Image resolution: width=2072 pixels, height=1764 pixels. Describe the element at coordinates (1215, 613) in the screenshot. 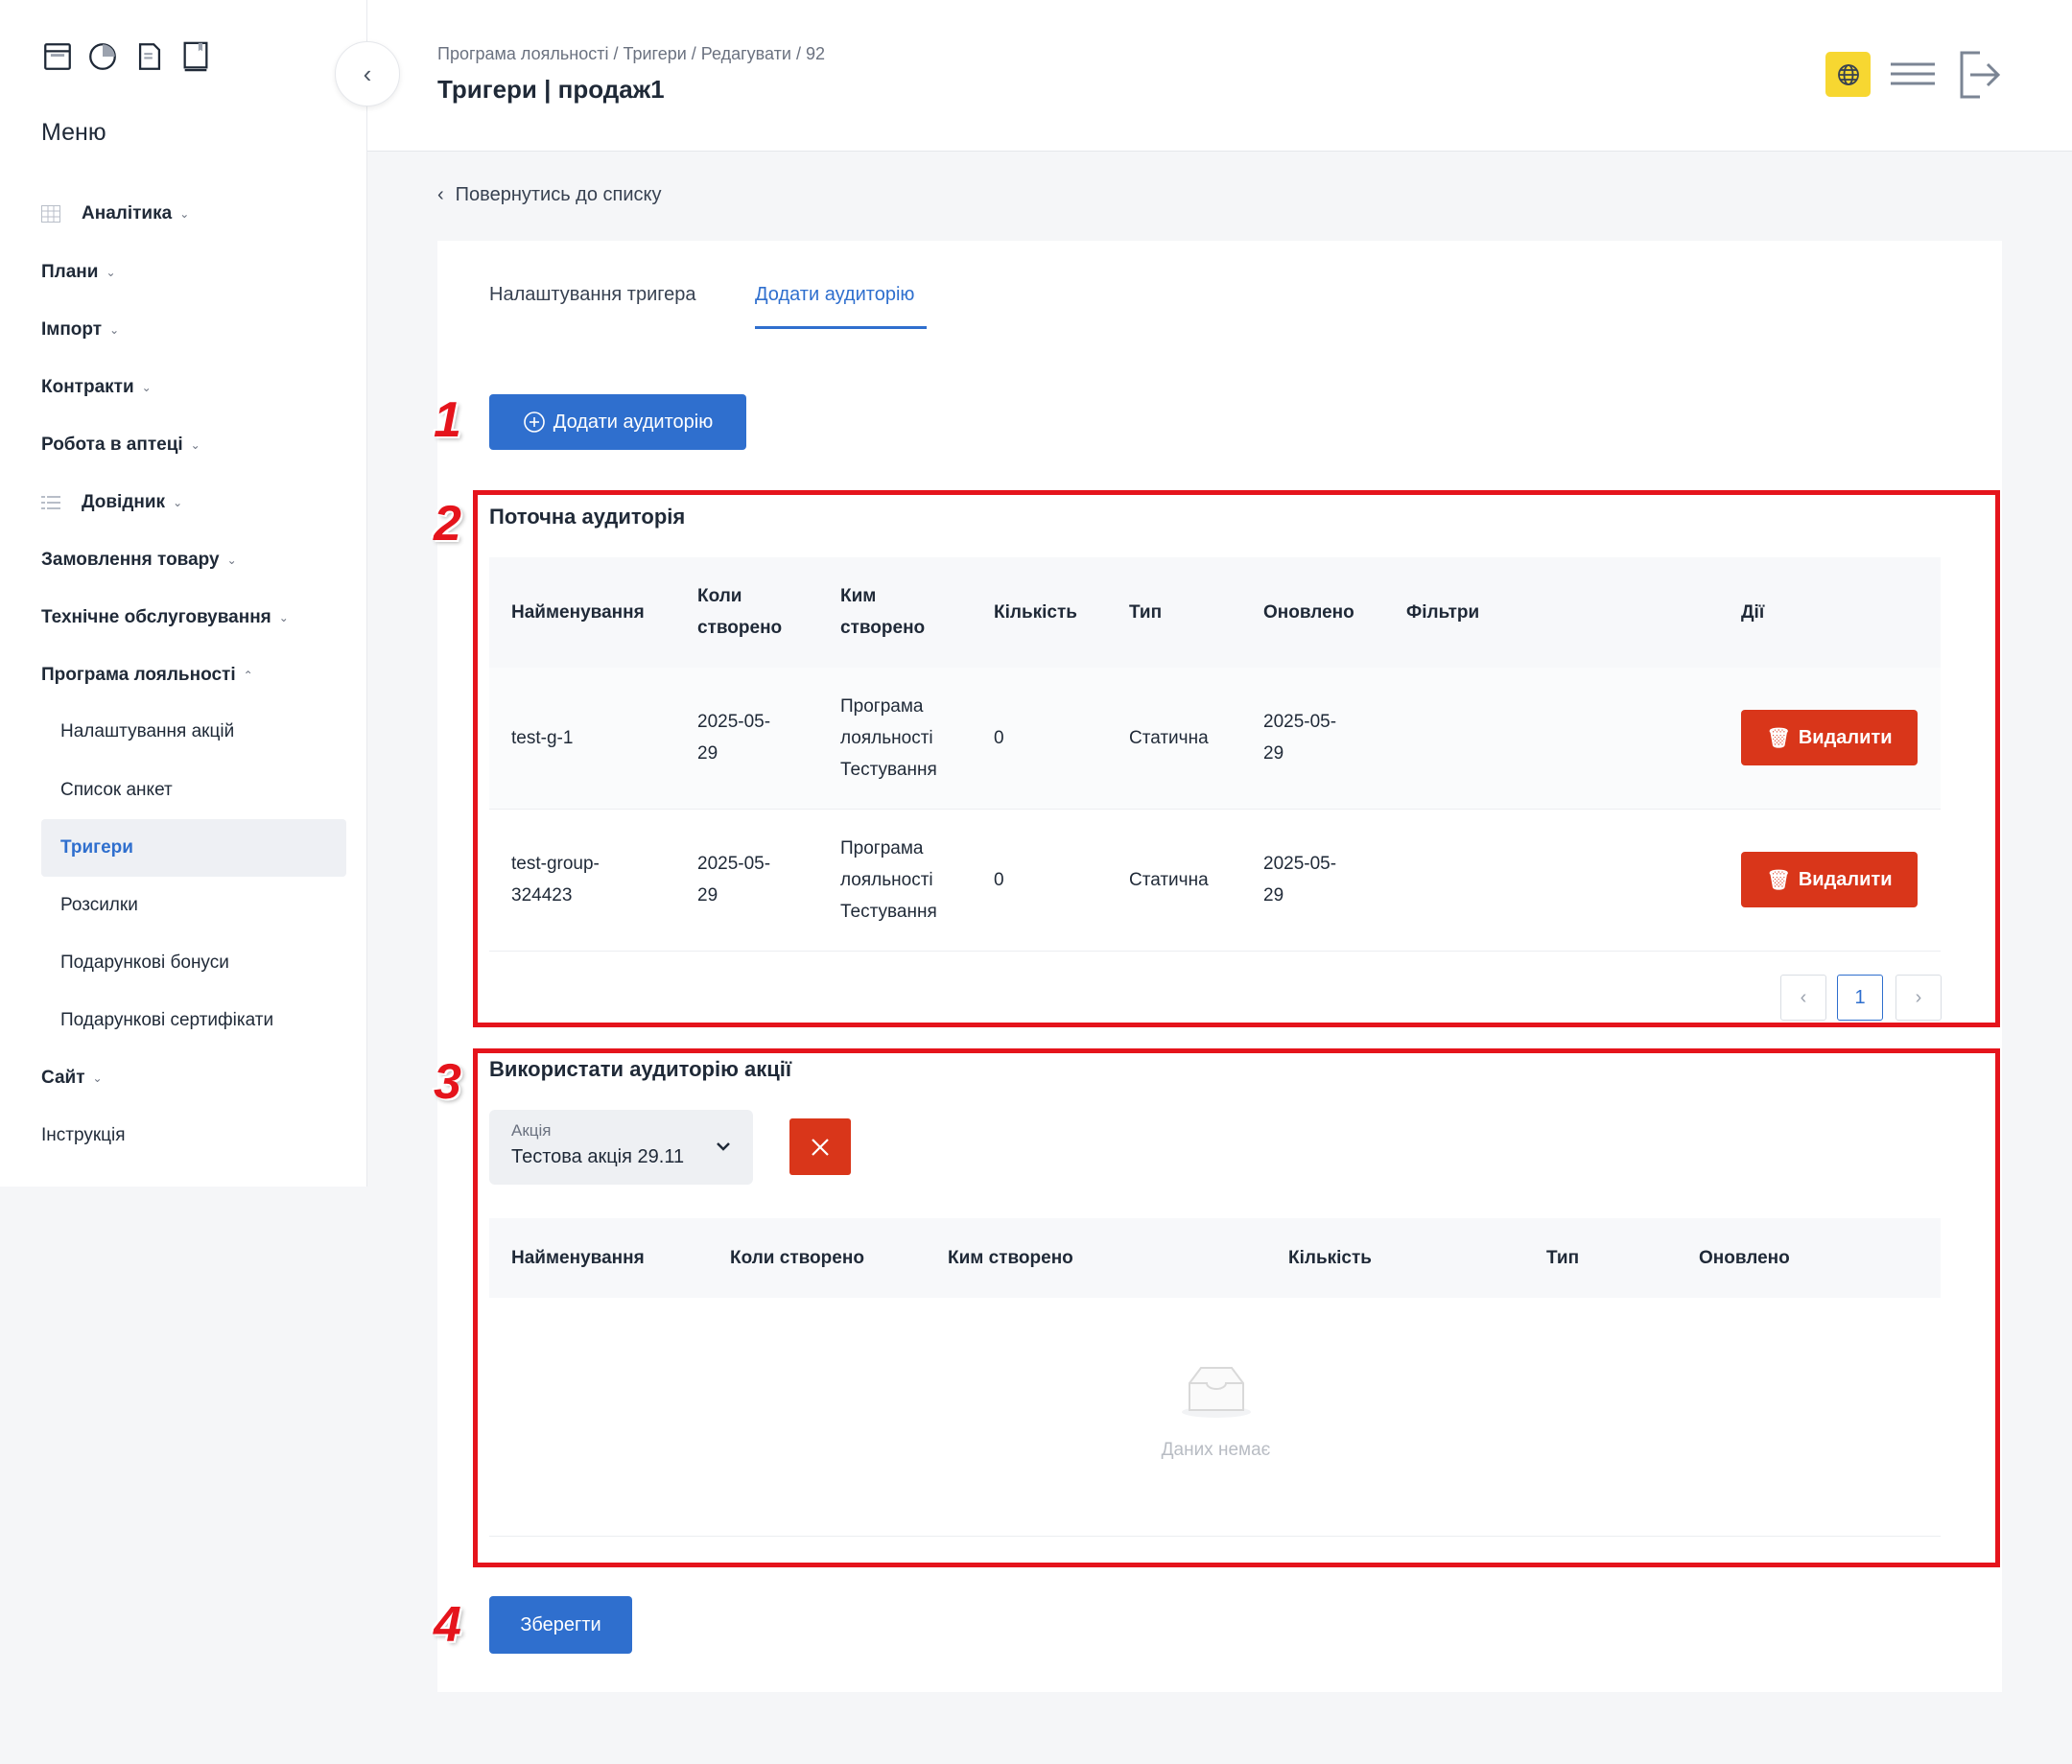

I see `current-table-header` at that location.